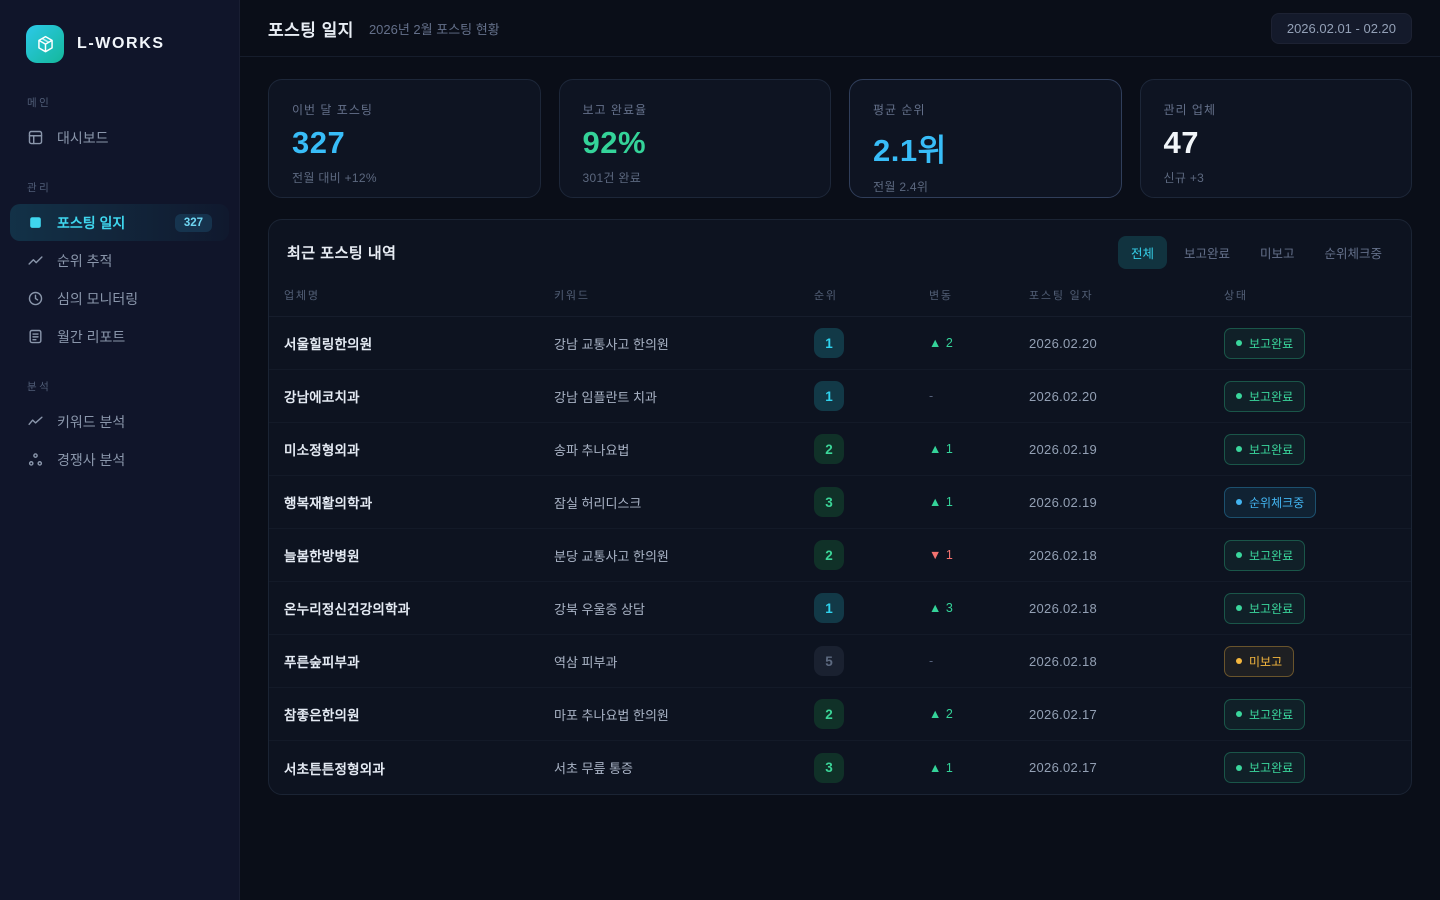 Image resolution: width=1440 pixels, height=900 pixels. Describe the element at coordinates (1181, 142) in the screenshot. I see `stat-value: 47` at that location.